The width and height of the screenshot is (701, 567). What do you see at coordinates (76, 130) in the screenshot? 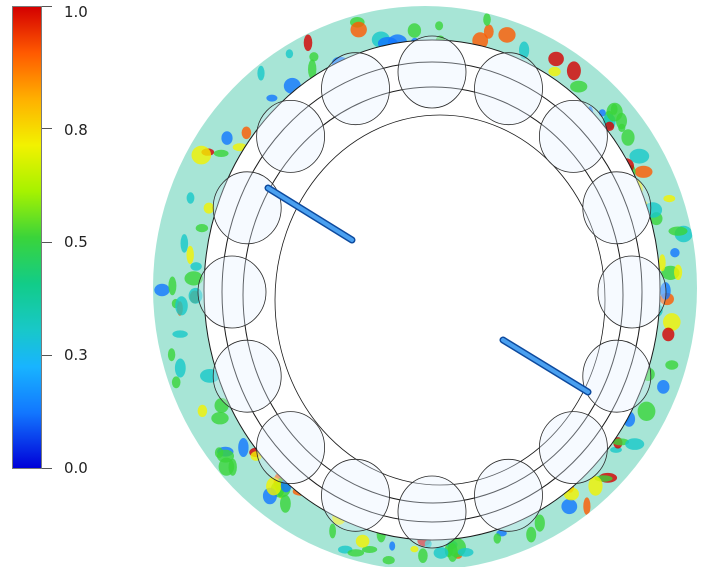
I see `tick-label-0-8: 0.8` at bounding box center [76, 130].